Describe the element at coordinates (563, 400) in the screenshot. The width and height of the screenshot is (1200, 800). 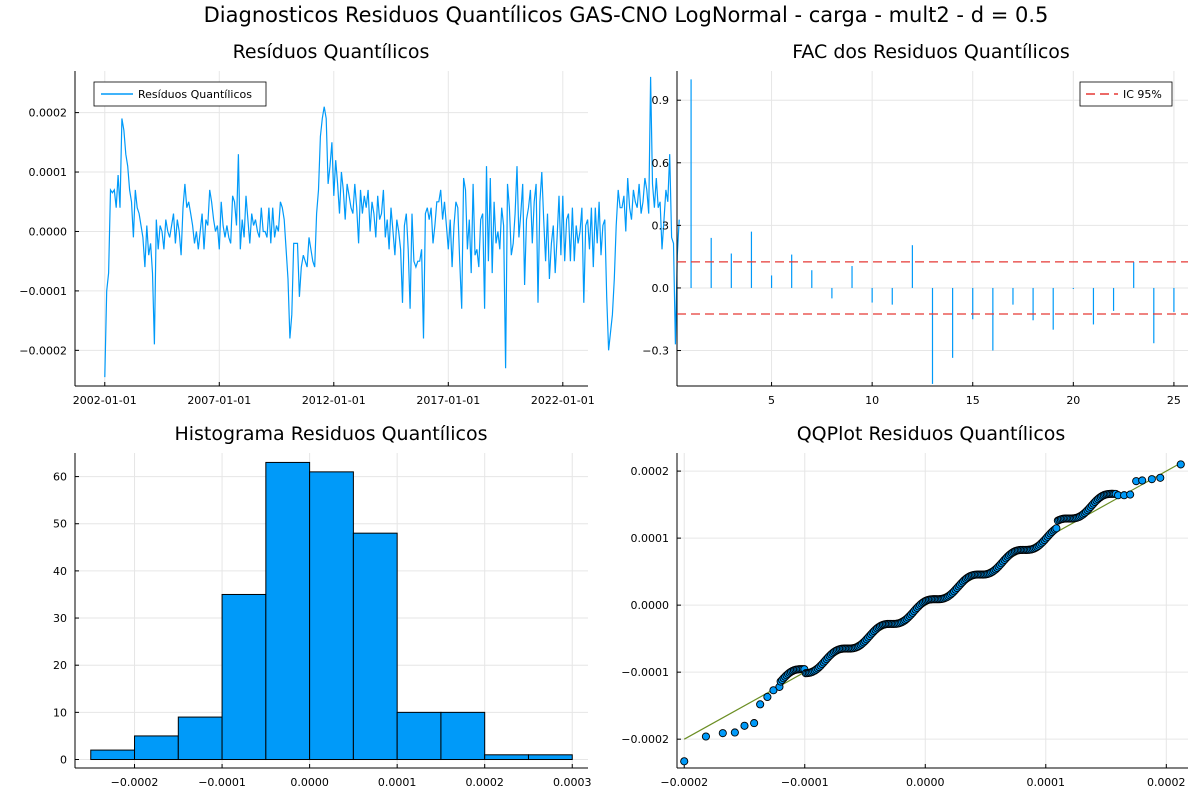
I see `res-xtick-label: 2022-01-01` at that location.